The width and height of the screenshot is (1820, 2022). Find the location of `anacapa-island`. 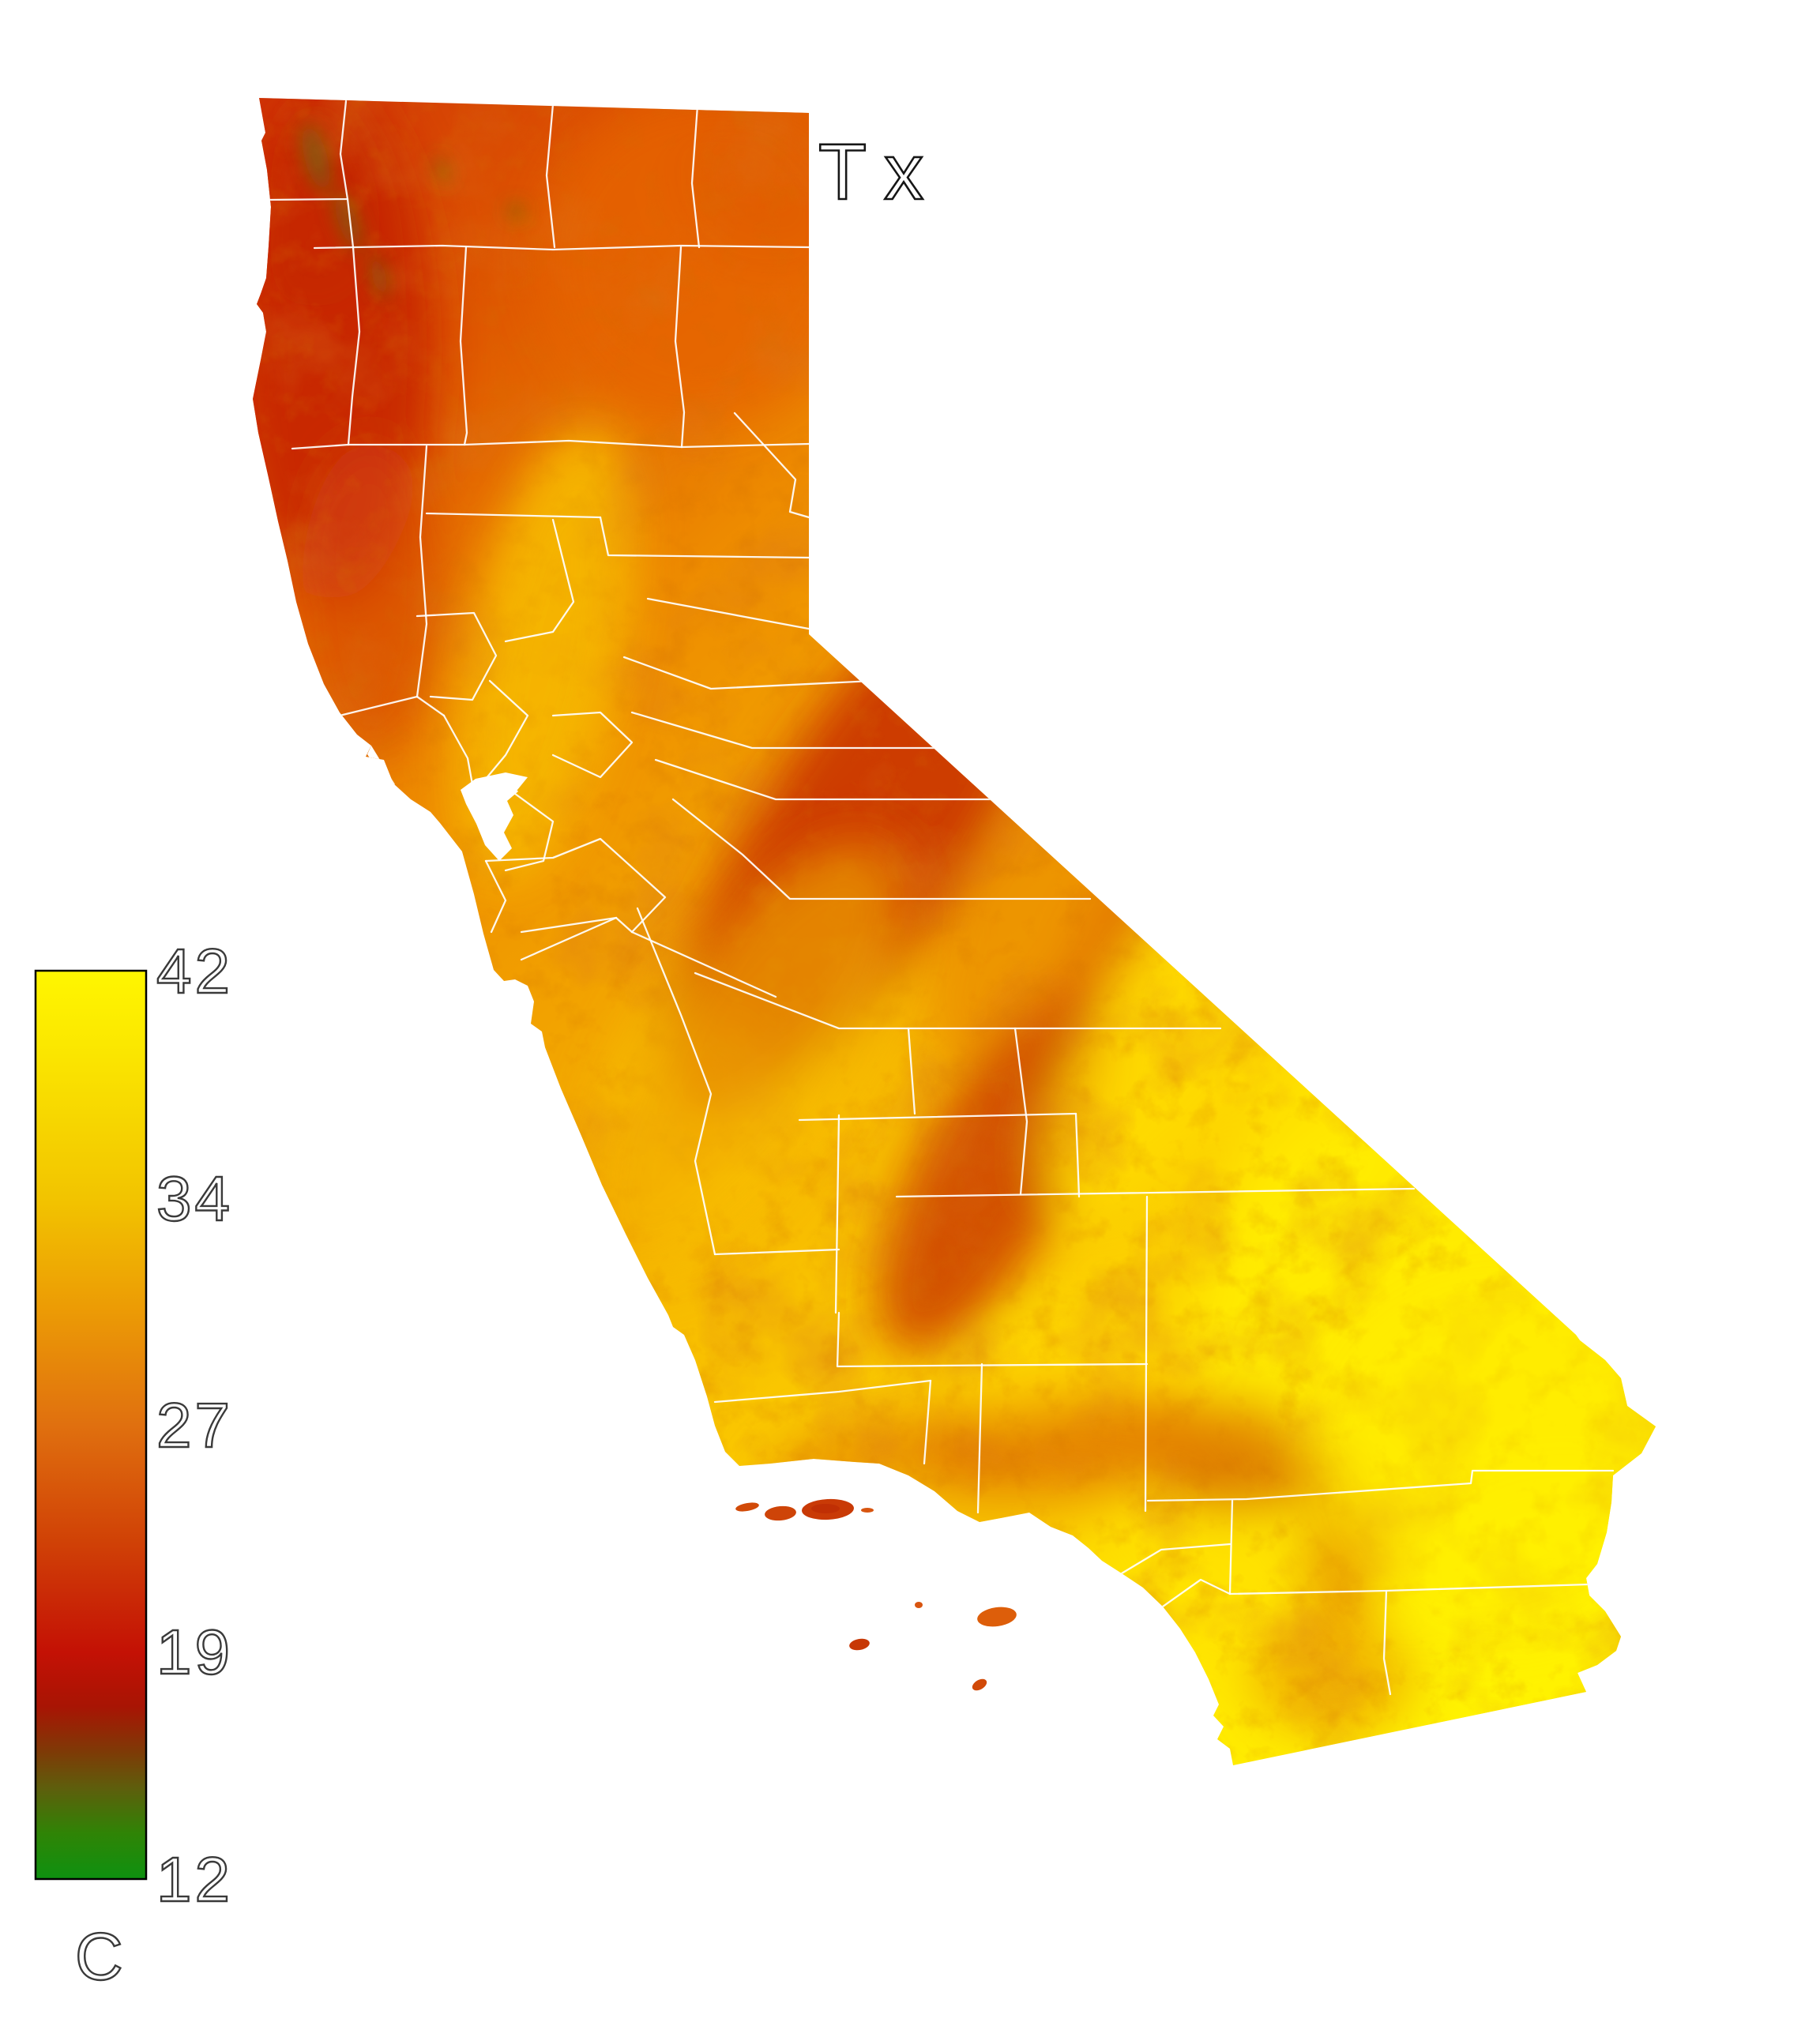

anacapa-island is located at coordinates (867, 1510).